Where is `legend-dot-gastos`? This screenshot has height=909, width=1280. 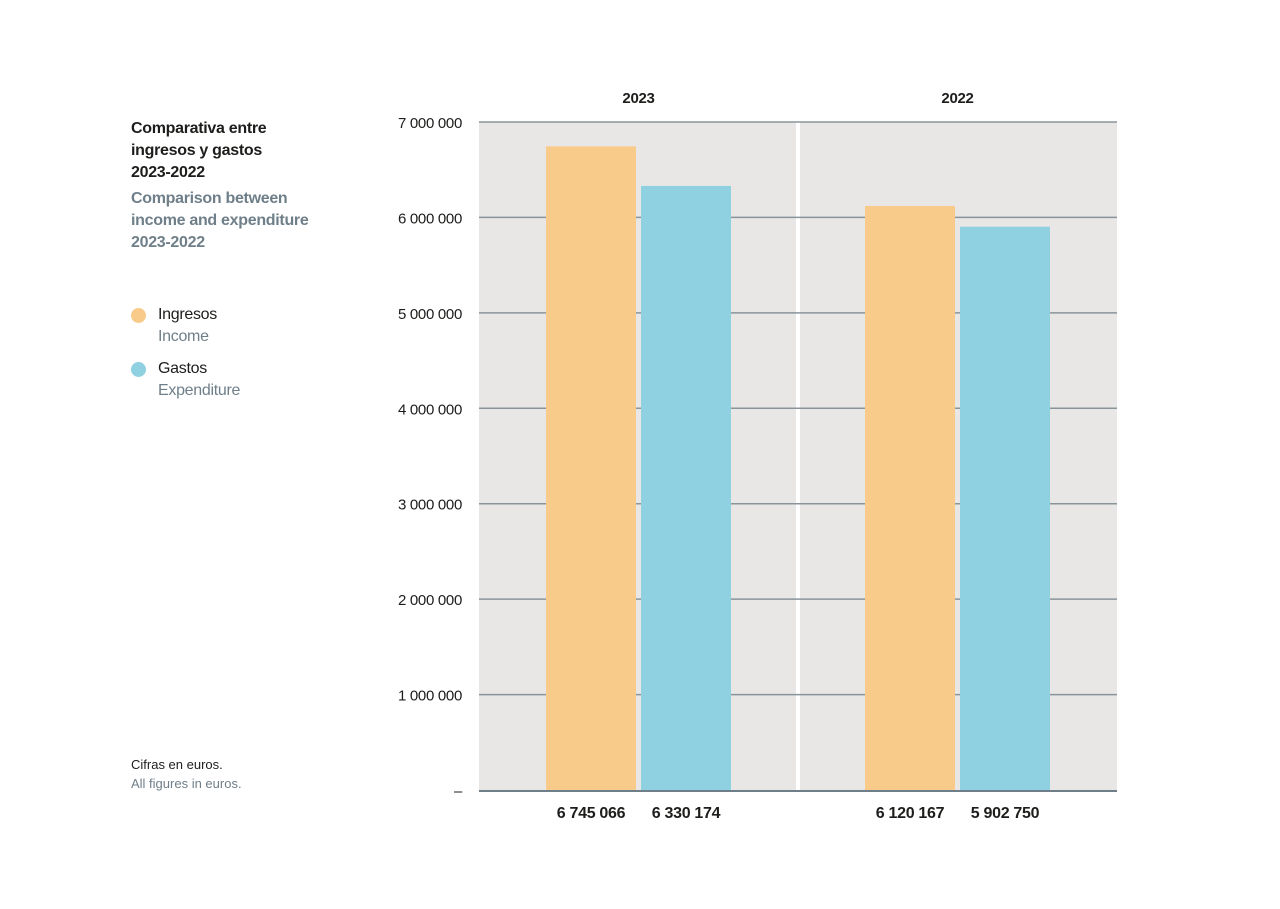 legend-dot-gastos is located at coordinates (138, 369).